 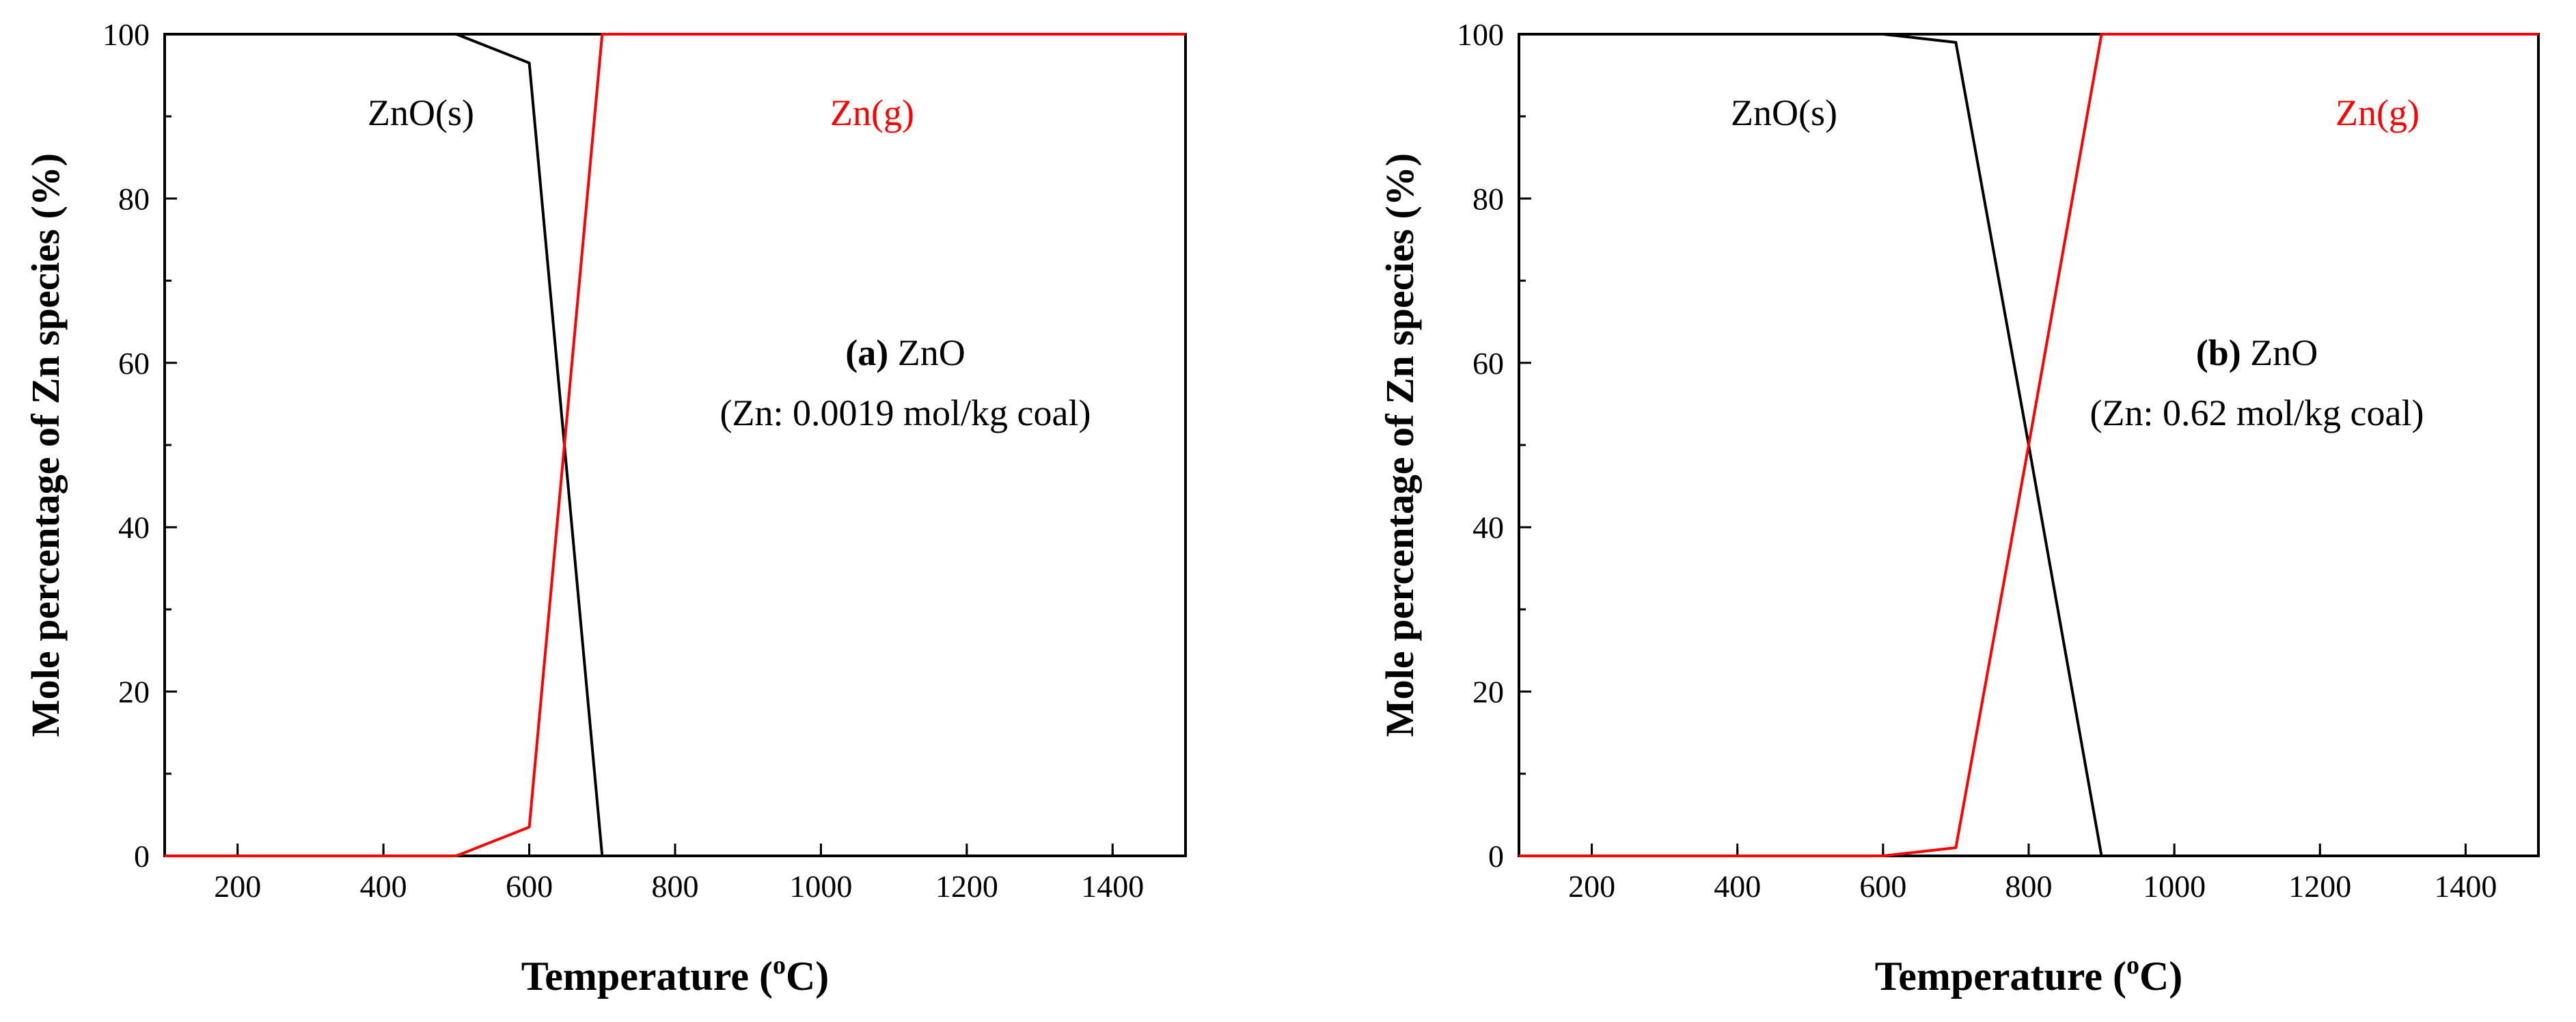 I want to click on panel-label: (a), so click(x=866, y=352).